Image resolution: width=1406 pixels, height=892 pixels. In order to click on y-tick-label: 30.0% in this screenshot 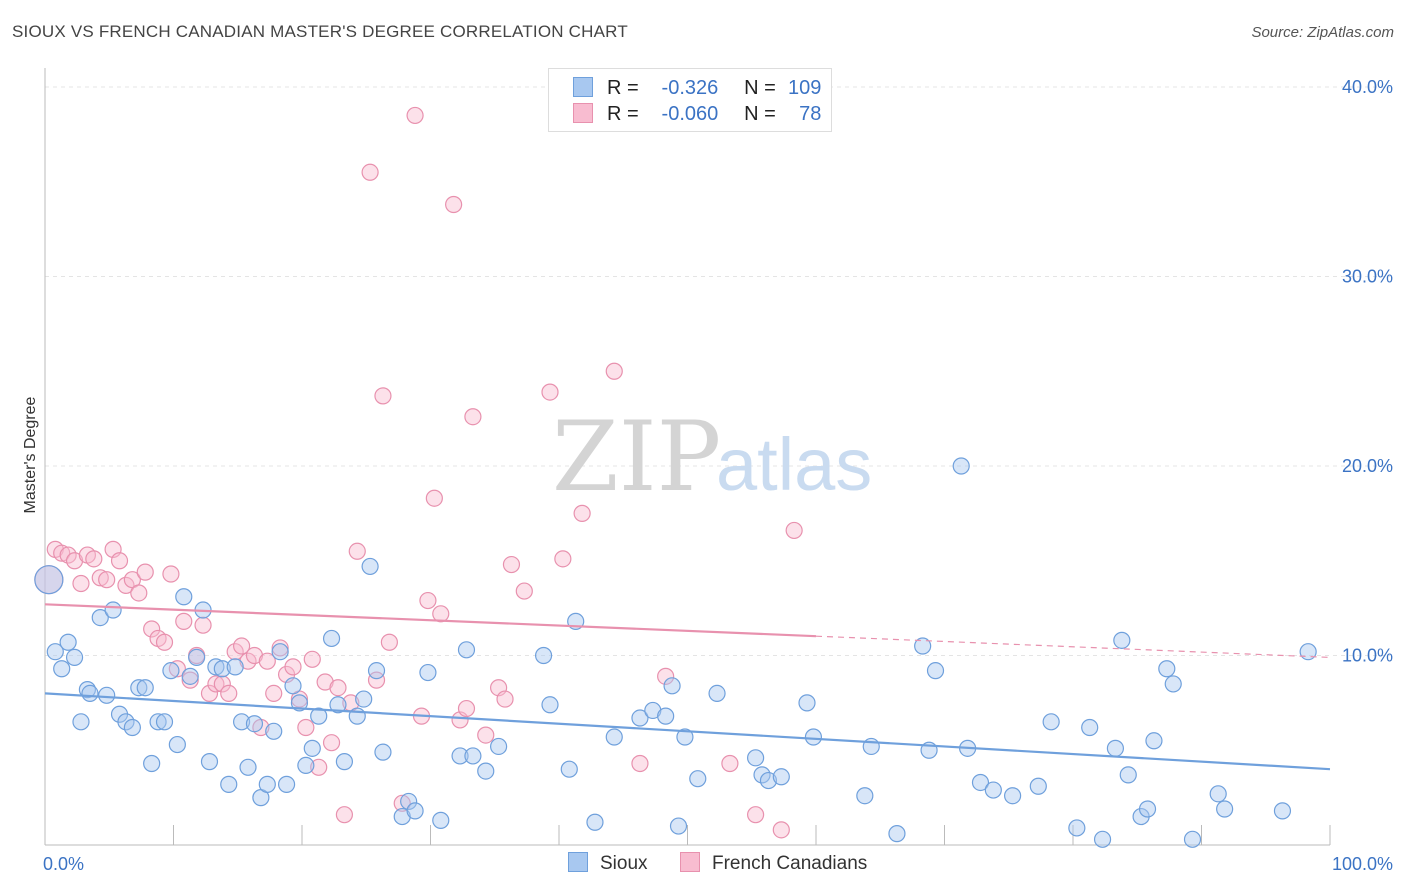, I will do `click(1367, 277)`.